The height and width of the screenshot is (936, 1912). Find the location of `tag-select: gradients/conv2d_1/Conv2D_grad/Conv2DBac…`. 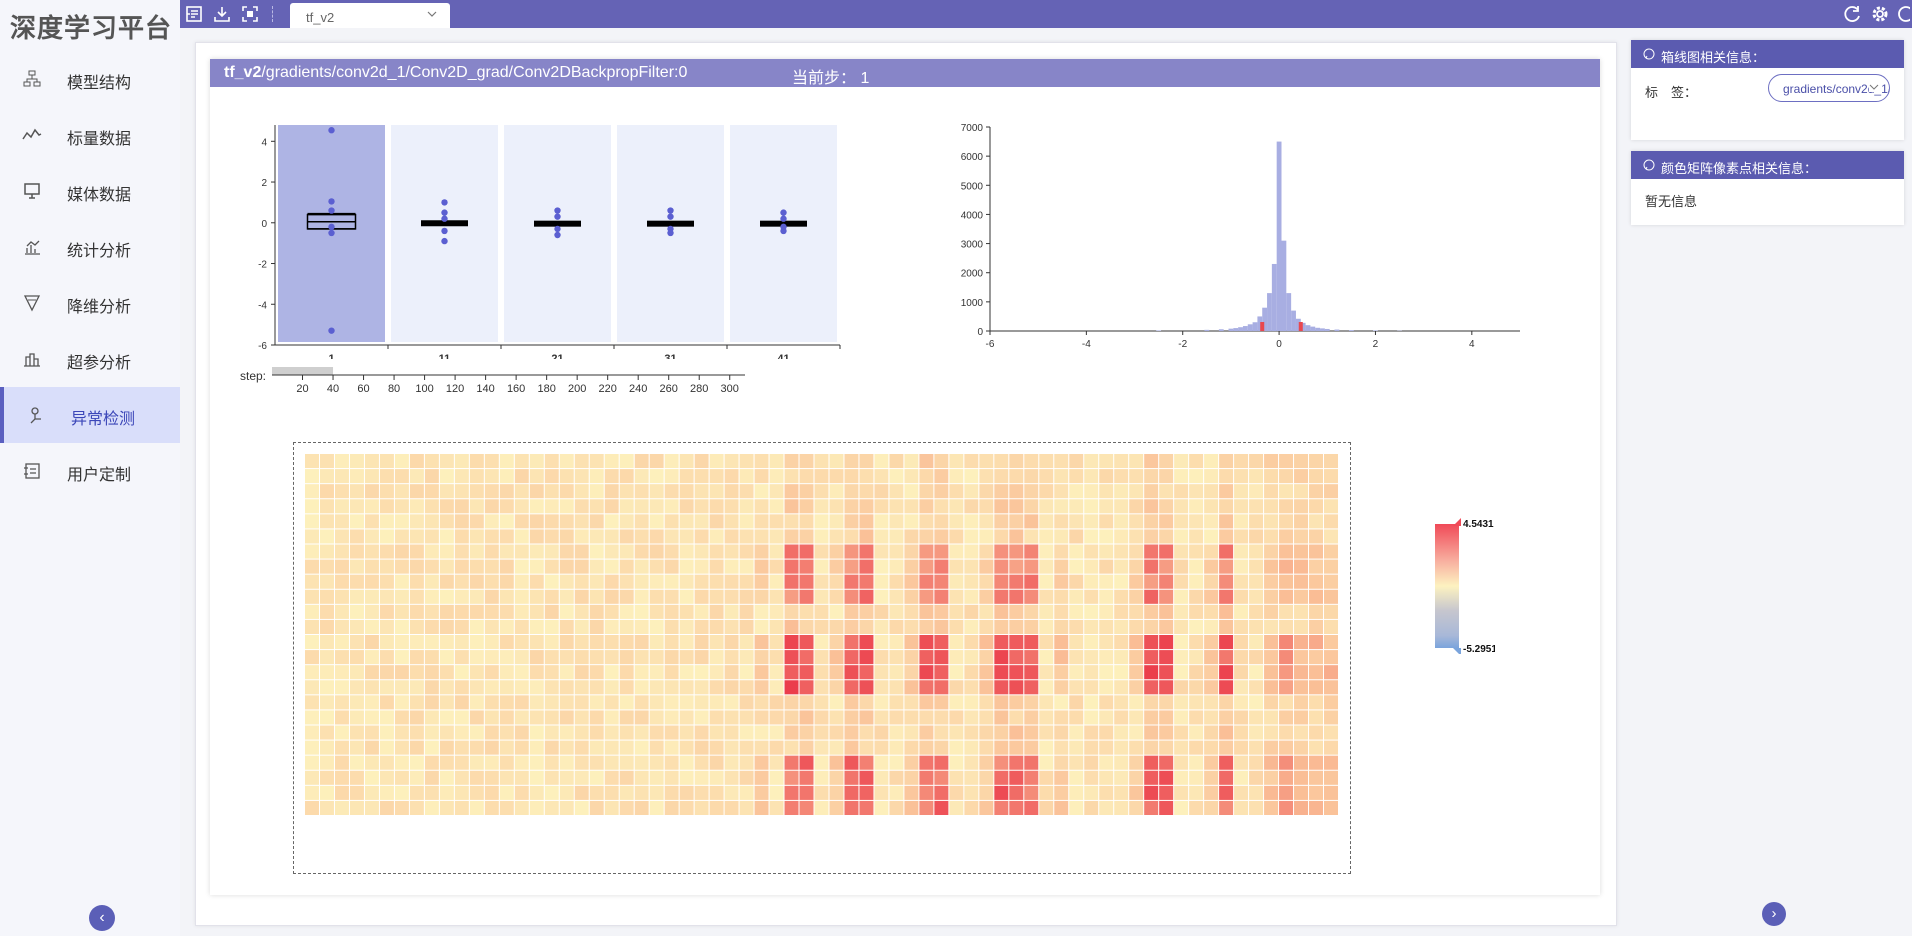

tag-select: gradients/conv2d_1/Conv2D_grad/Conv2DBac… is located at coordinates (1829, 88).